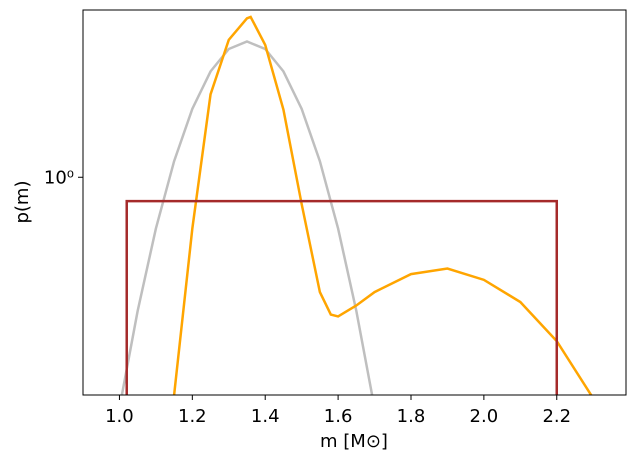 The image size is (634, 467). I want to click on x-tick-label: 2.0, so click(484, 416).